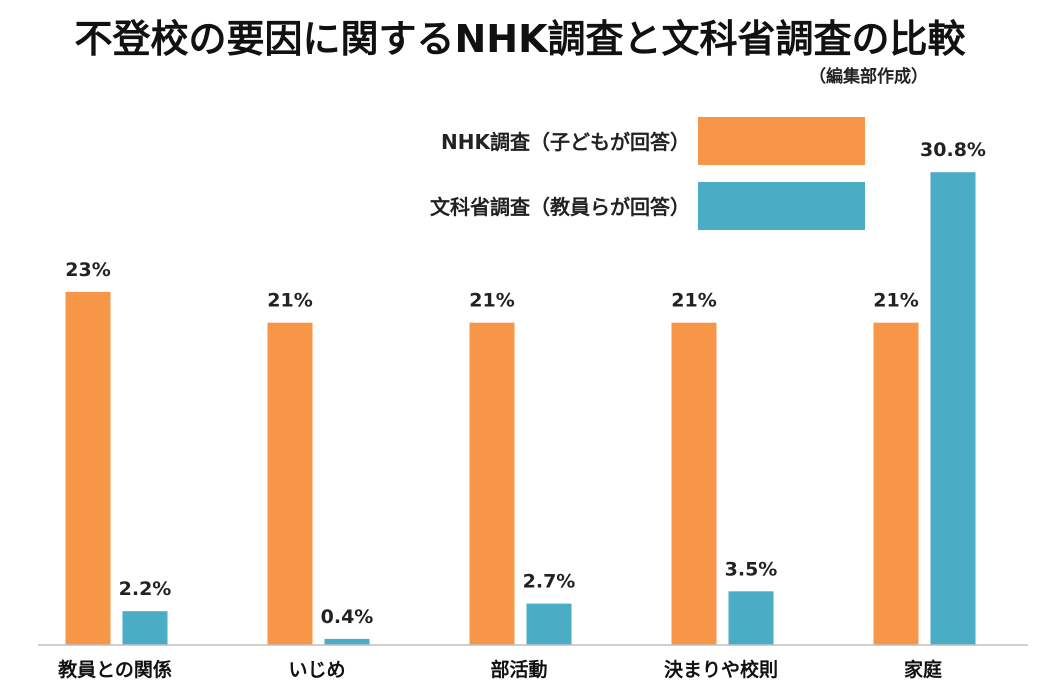 This screenshot has width=1040, height=699. What do you see at coordinates (693, 301) in the screenshot?
I see `data-label-nhk-3: 21%` at bounding box center [693, 301].